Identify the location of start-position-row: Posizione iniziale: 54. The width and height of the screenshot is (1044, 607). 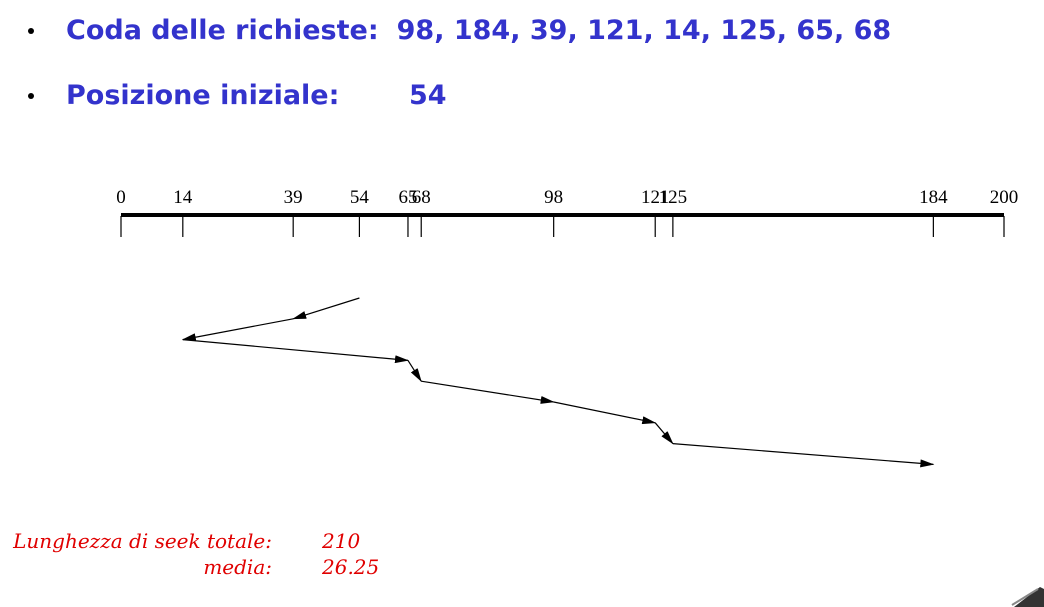
(237, 95).